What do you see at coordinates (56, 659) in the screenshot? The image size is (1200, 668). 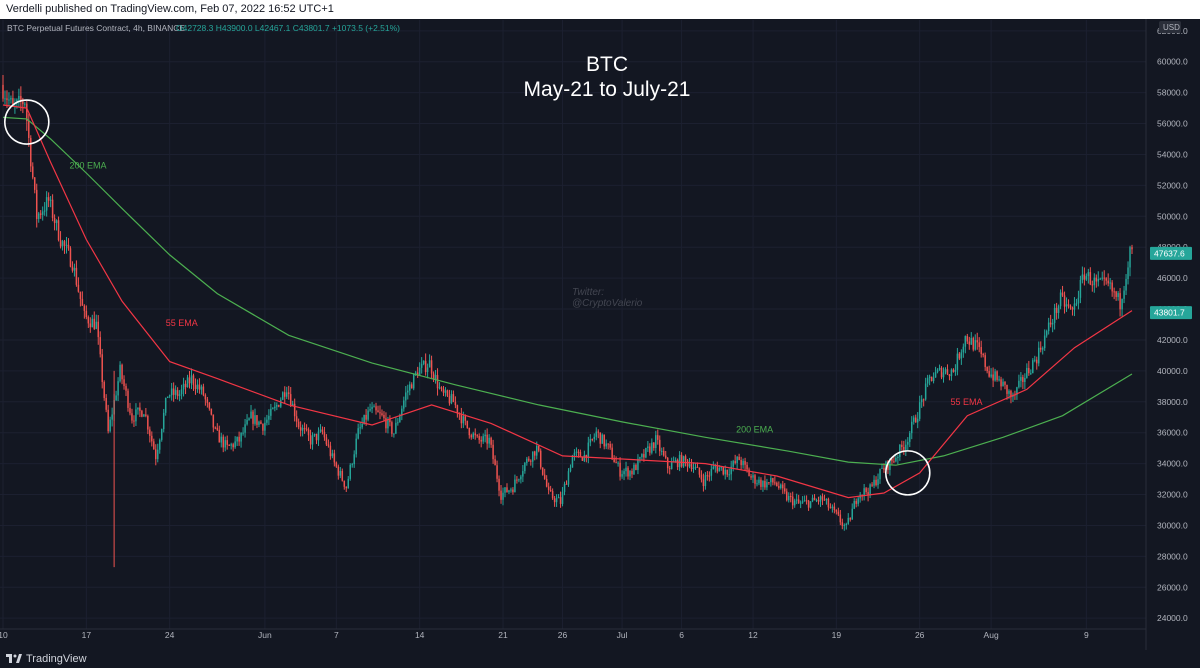 I see `brand-label: TradingView` at bounding box center [56, 659].